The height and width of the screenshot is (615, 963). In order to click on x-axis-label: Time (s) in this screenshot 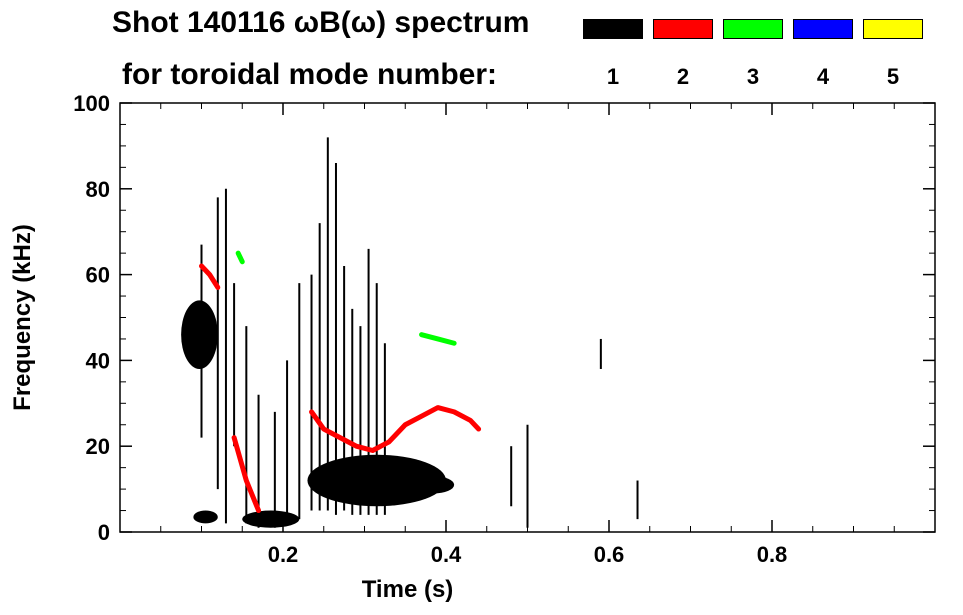, I will do `click(408, 589)`.